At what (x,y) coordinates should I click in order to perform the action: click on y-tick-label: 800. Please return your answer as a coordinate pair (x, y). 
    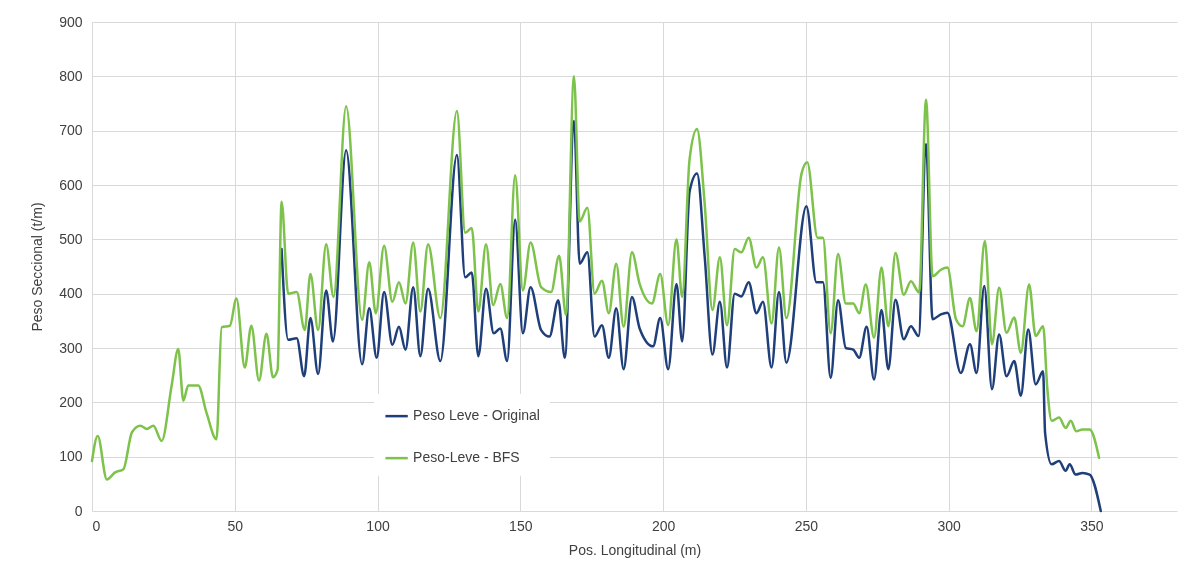
    Looking at the image, I should click on (71, 75).